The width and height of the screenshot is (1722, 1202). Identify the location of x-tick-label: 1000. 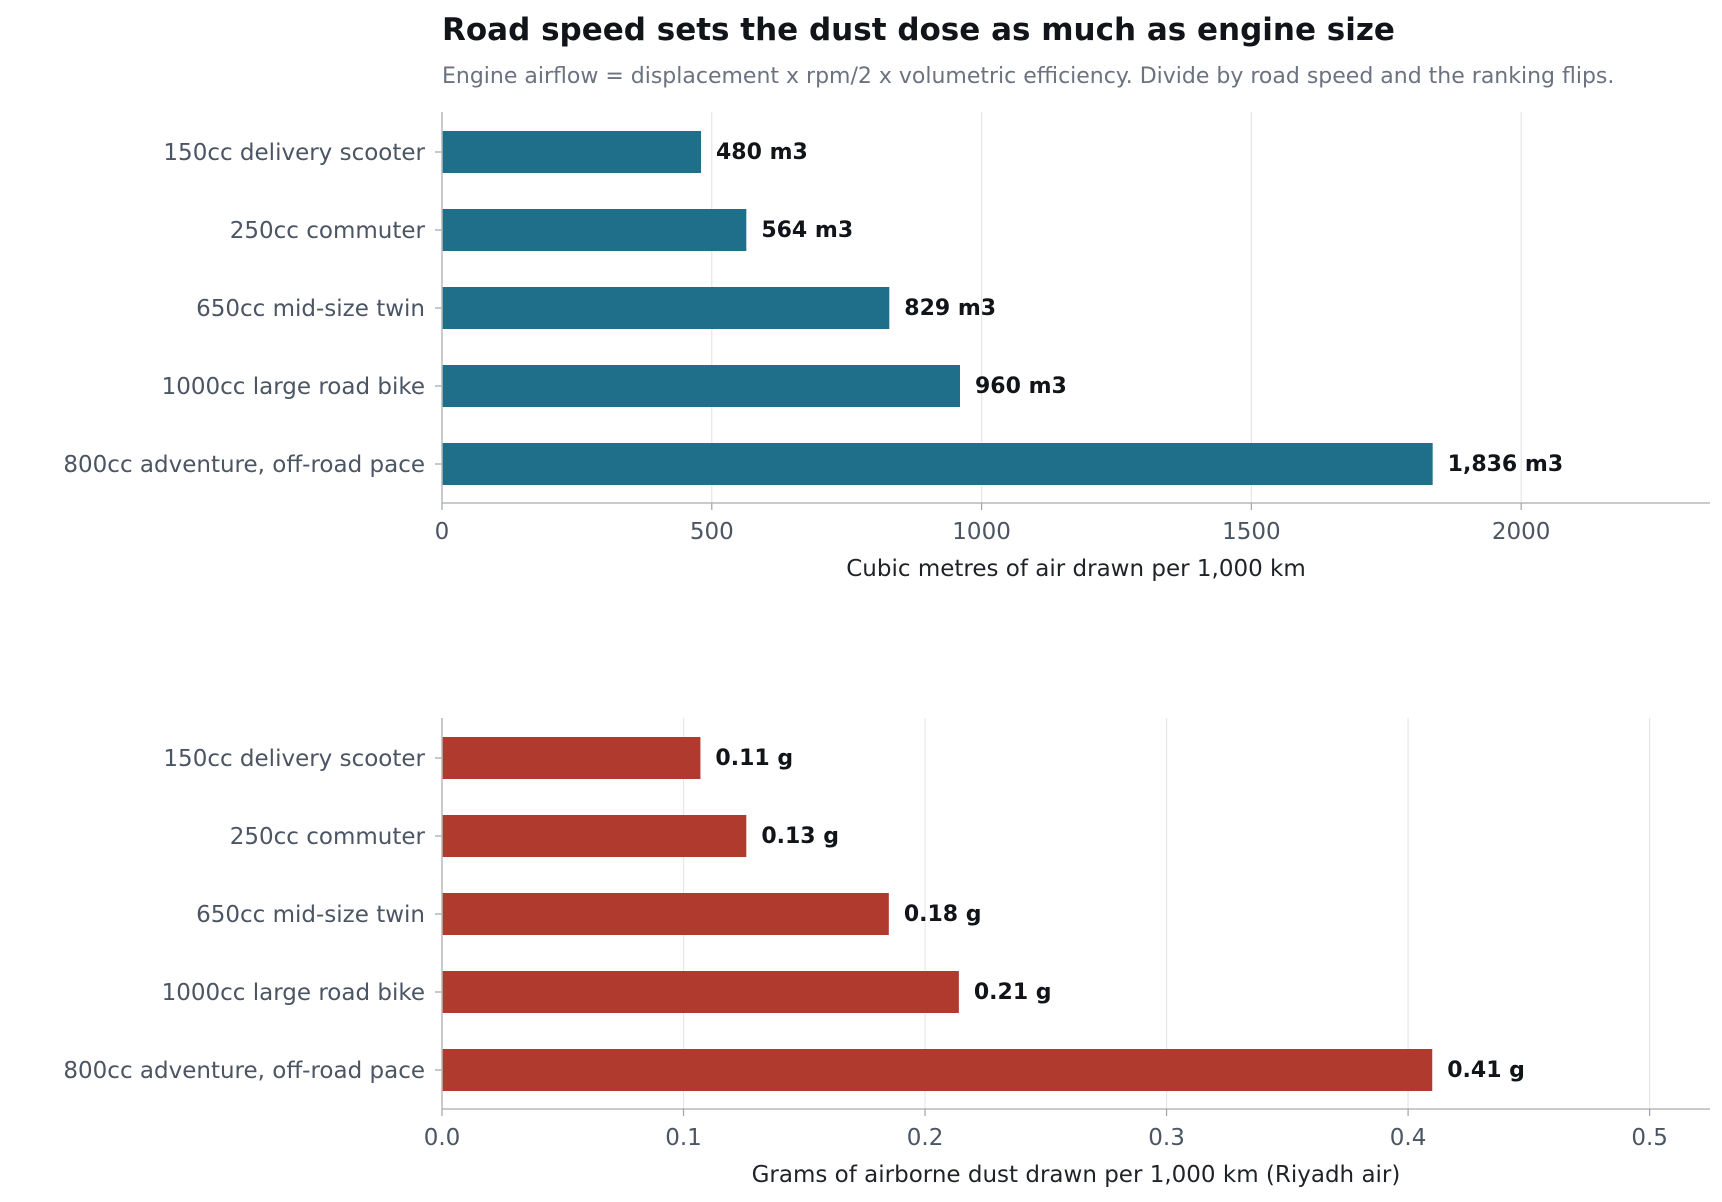
(981, 532).